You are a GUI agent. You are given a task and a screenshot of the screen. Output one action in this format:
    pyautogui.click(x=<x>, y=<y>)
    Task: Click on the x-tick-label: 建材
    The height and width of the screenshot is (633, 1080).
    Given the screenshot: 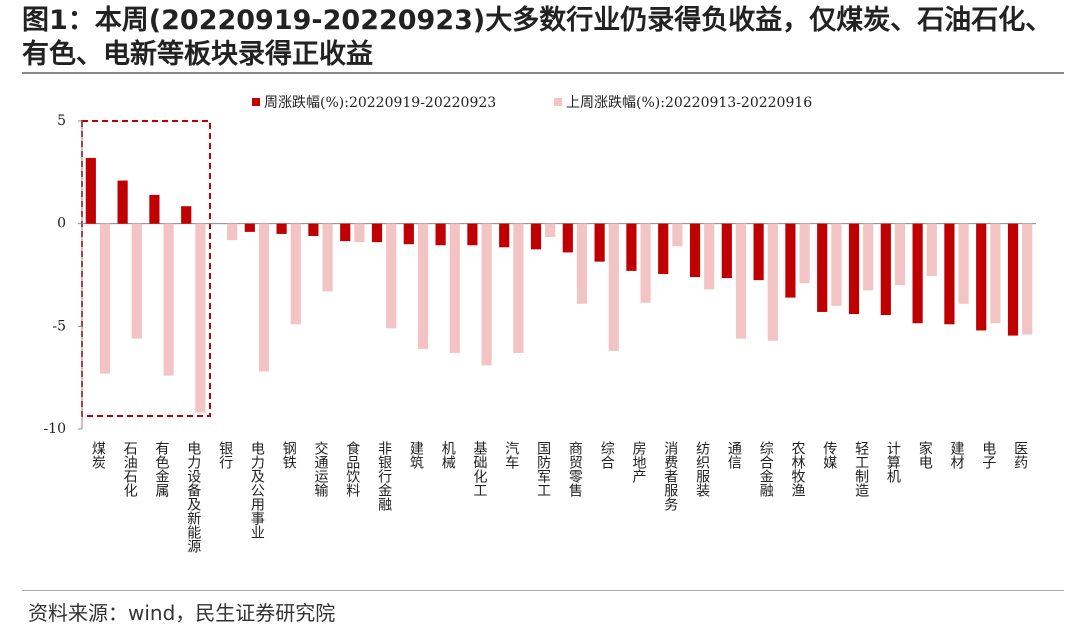 What is the action you would take?
    pyautogui.click(x=957, y=455)
    